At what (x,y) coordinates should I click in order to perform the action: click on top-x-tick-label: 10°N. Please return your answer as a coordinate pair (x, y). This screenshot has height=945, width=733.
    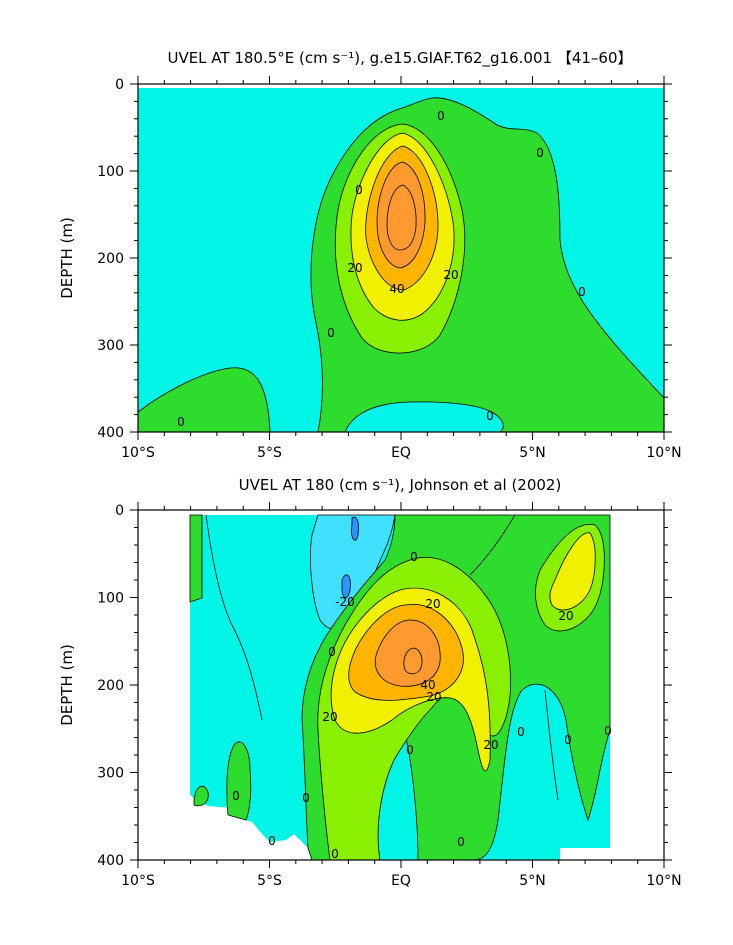
    Looking at the image, I should click on (663, 453).